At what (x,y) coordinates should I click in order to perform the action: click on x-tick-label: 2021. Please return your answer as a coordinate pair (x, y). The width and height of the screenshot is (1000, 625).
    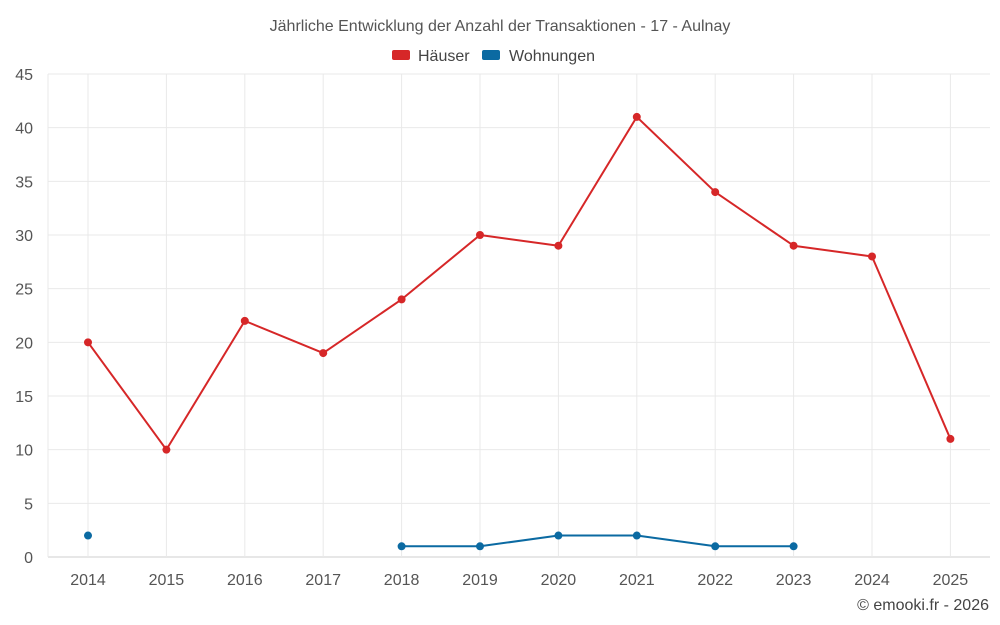
    Looking at the image, I should click on (637, 580).